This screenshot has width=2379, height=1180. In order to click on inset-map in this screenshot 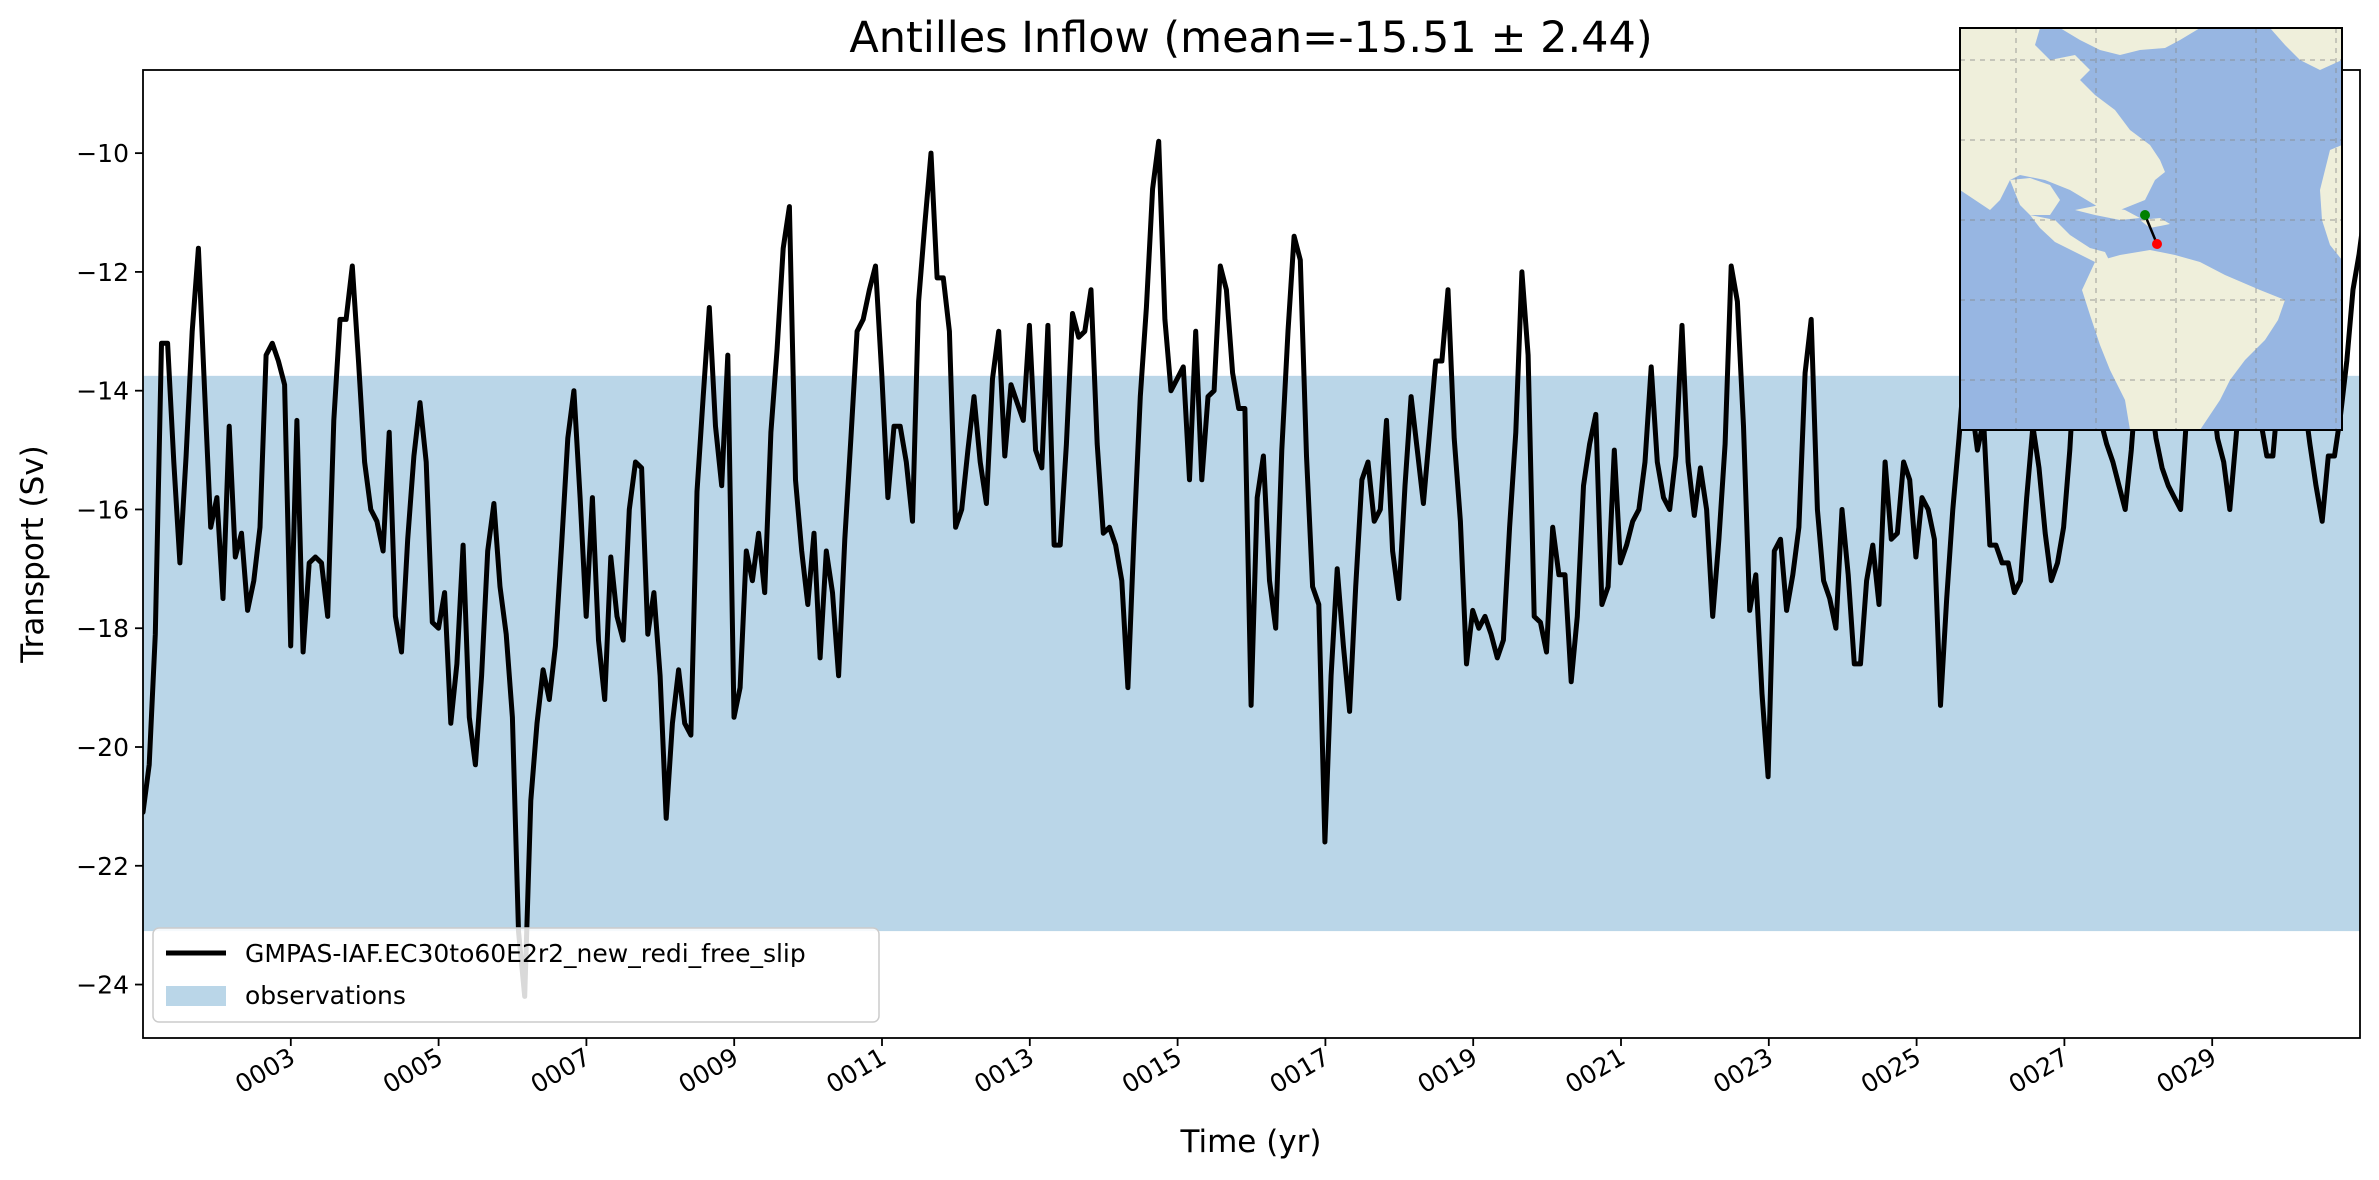, I will do `click(2151, 229)`.